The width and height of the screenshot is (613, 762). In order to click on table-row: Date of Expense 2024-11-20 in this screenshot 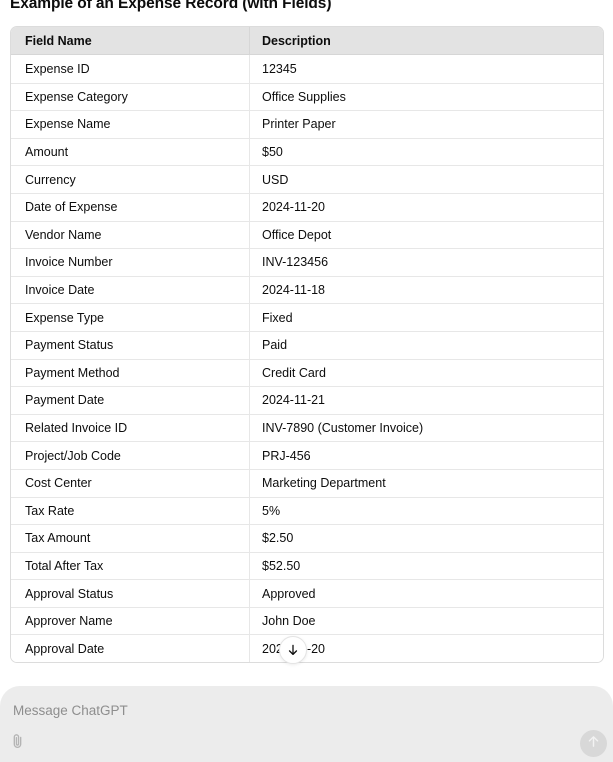, I will do `click(307, 206)`.